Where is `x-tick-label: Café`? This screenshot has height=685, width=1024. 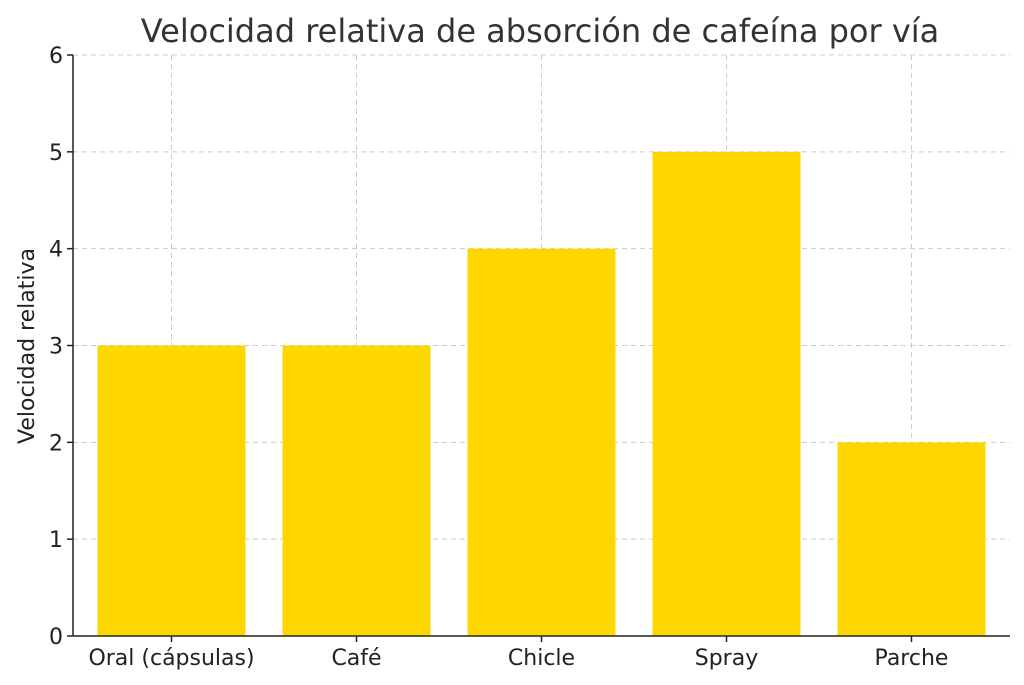 x-tick-label: Café is located at coordinates (356, 658).